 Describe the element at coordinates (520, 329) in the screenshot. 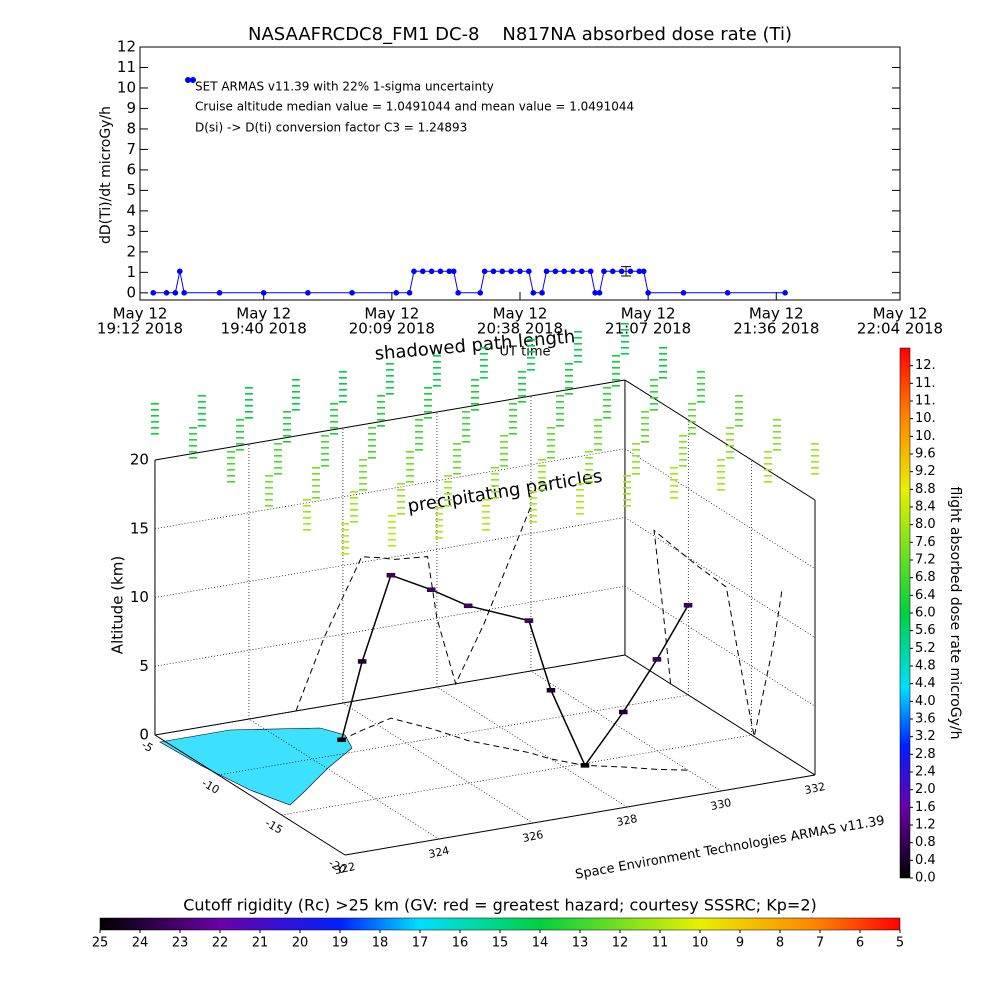

I see `x-tick-label: 20:38 2018` at that location.